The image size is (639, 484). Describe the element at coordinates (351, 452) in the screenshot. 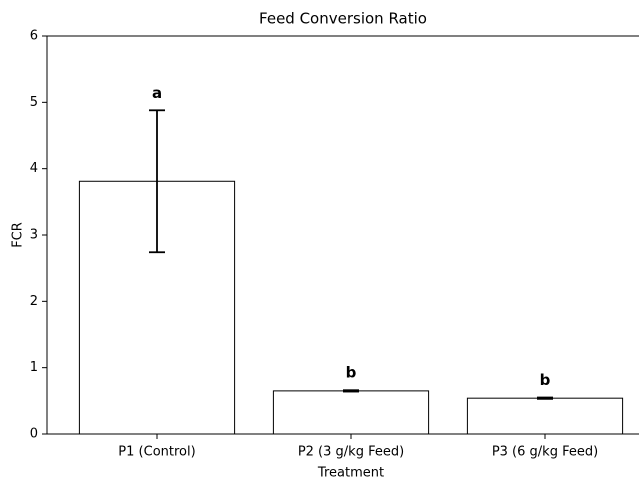

I see `x-tick-label: P2 (3 g/kg Feed)` at that location.